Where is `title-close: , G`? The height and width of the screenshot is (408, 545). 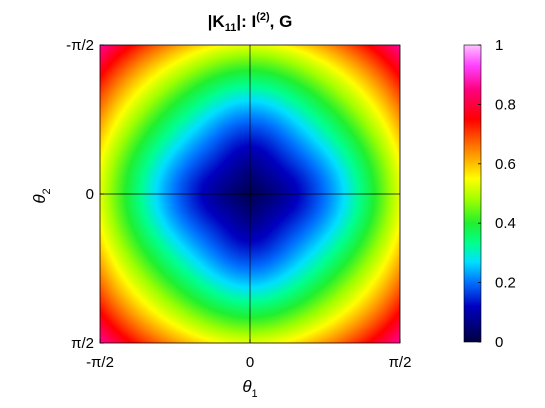 title-close: , G is located at coordinates (281, 21).